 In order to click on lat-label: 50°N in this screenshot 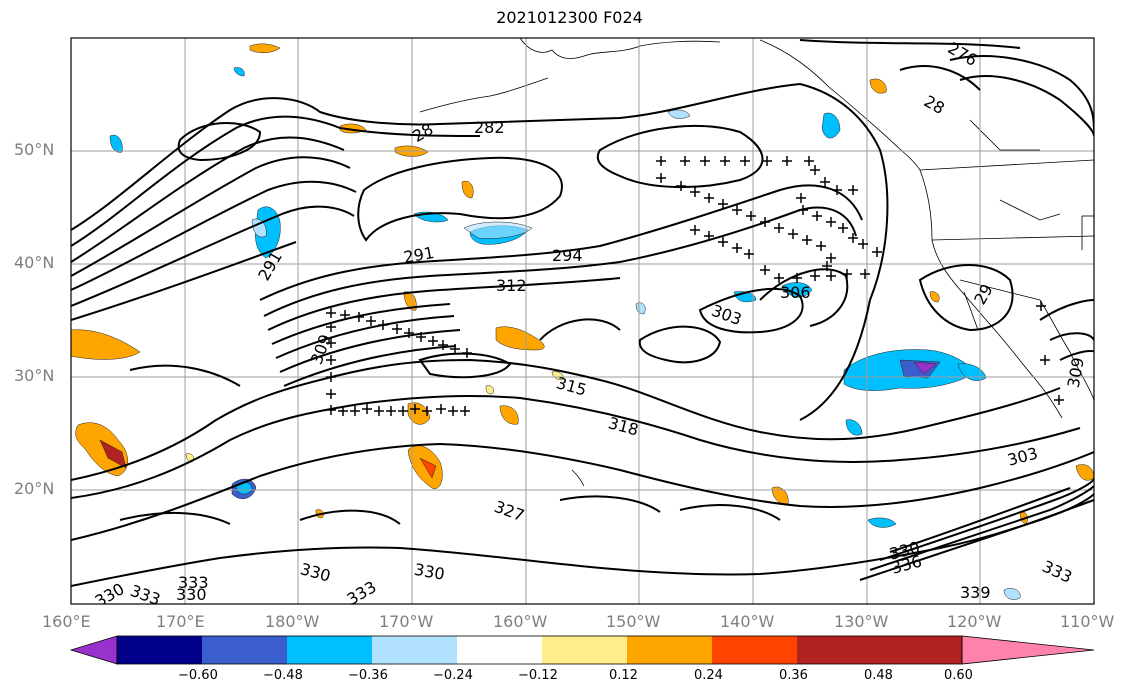, I will do `click(34, 149)`.